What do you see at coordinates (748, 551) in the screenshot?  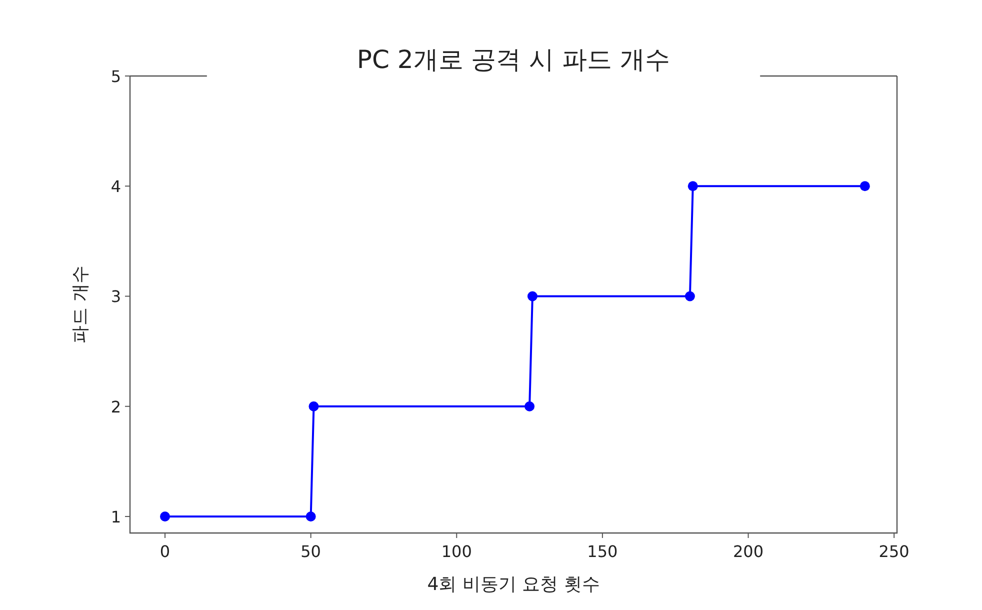 I see `x-tick-label: 200` at bounding box center [748, 551].